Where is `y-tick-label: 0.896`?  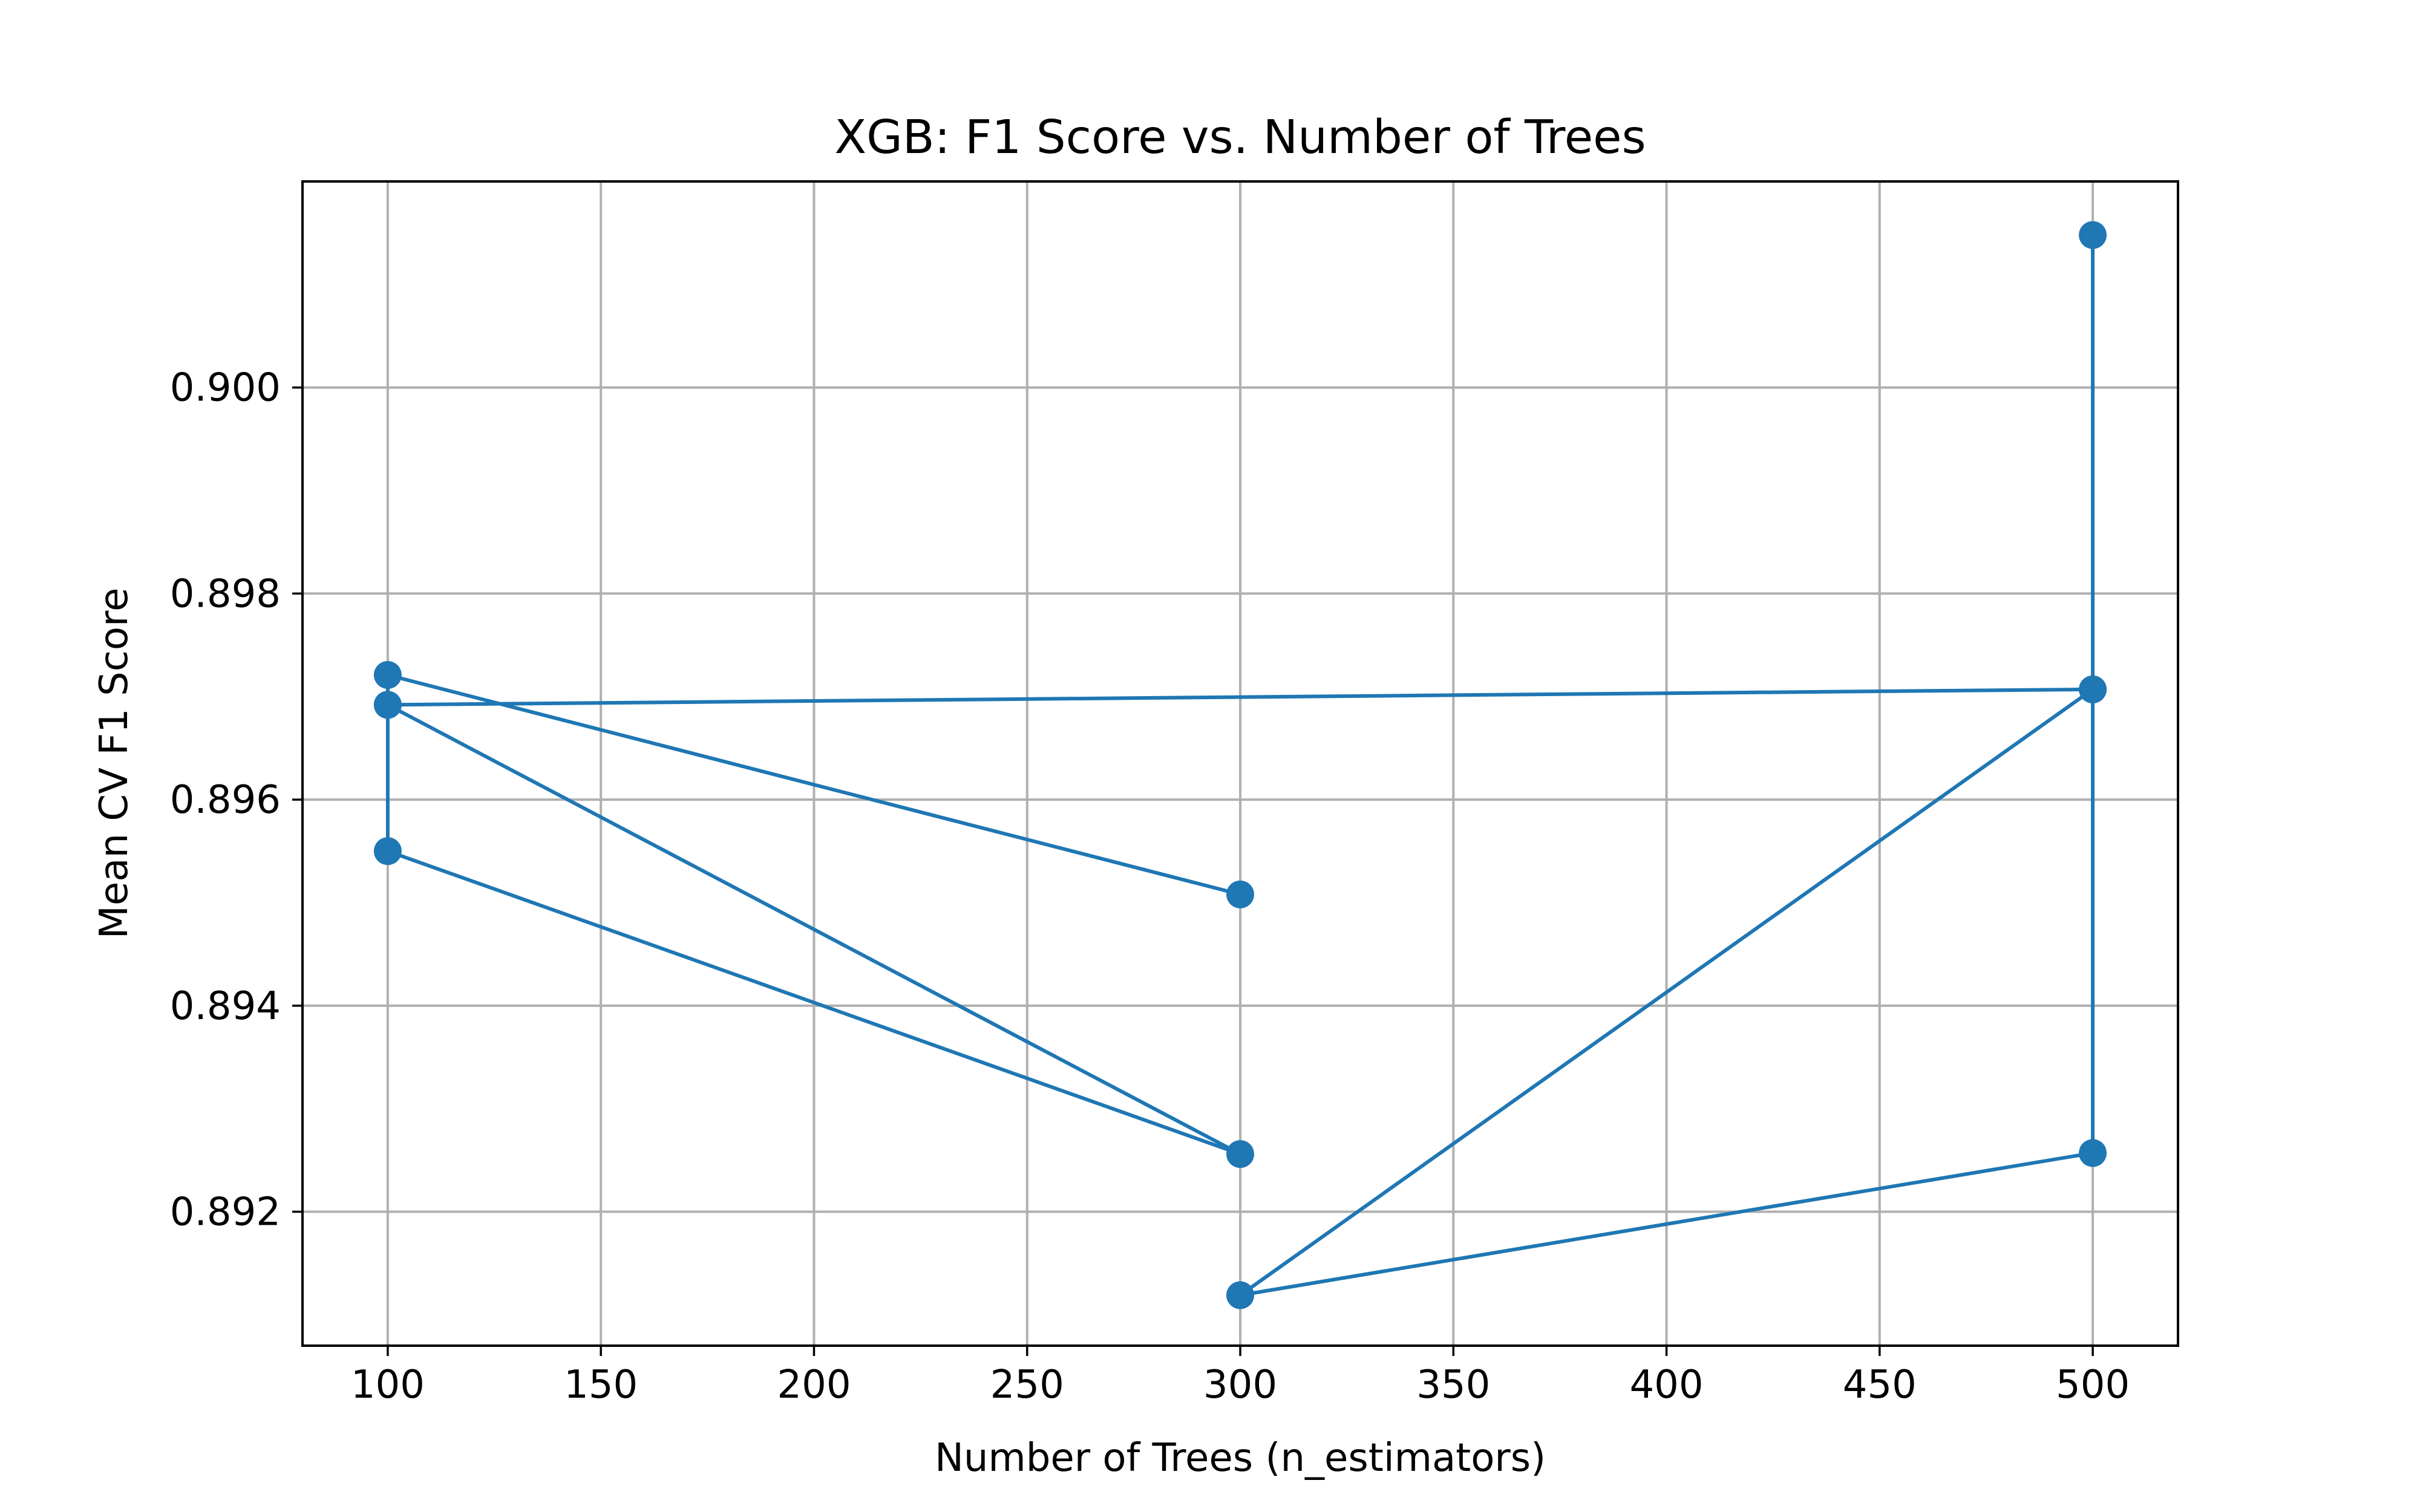 y-tick-label: 0.896 is located at coordinates (225, 800).